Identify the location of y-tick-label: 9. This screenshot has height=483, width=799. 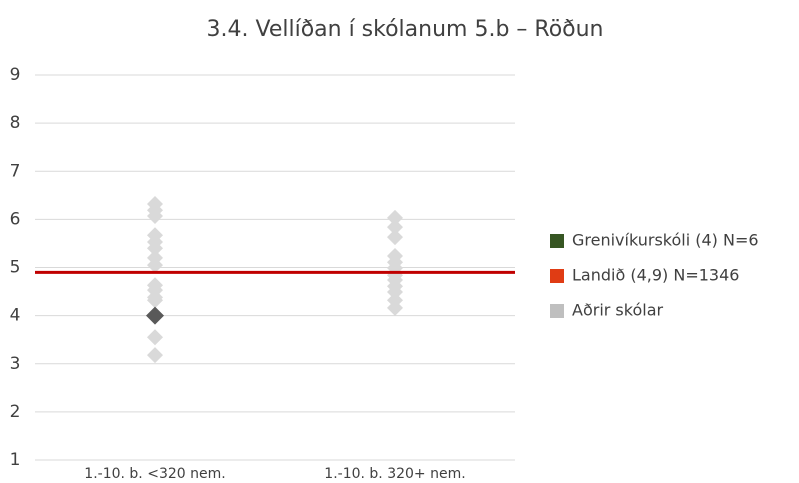
(15, 75).